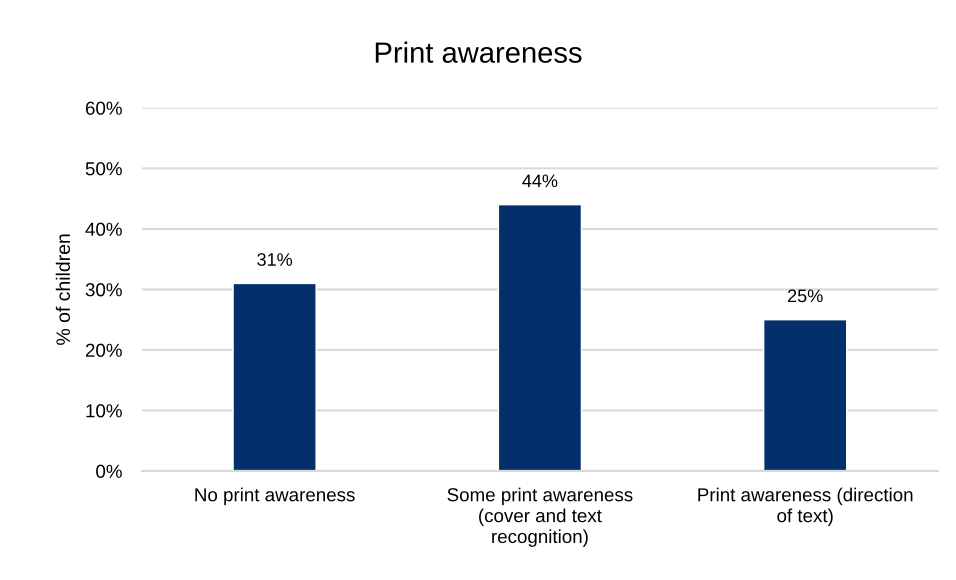 Image resolution: width=956 pixels, height=580 pixels. Describe the element at coordinates (104, 289) in the screenshot. I see `y-tick-label: 30%` at that location.